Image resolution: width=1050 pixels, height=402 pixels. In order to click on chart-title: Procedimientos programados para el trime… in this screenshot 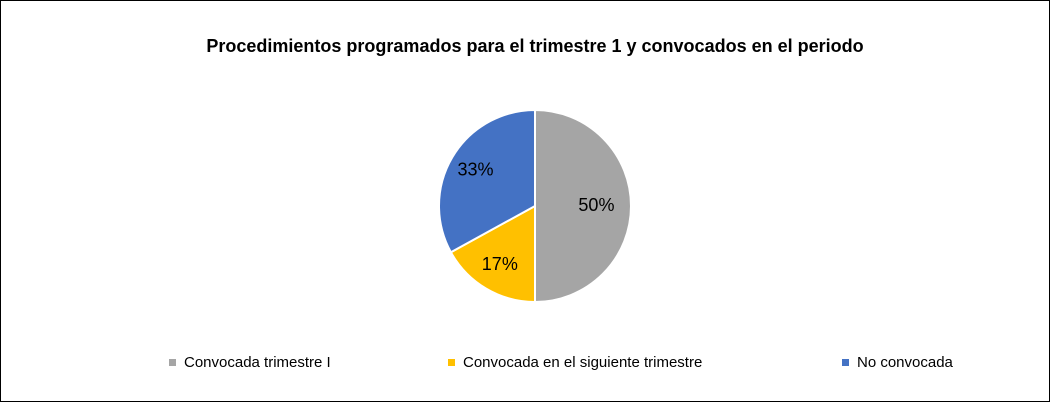, I will do `click(534, 46)`.